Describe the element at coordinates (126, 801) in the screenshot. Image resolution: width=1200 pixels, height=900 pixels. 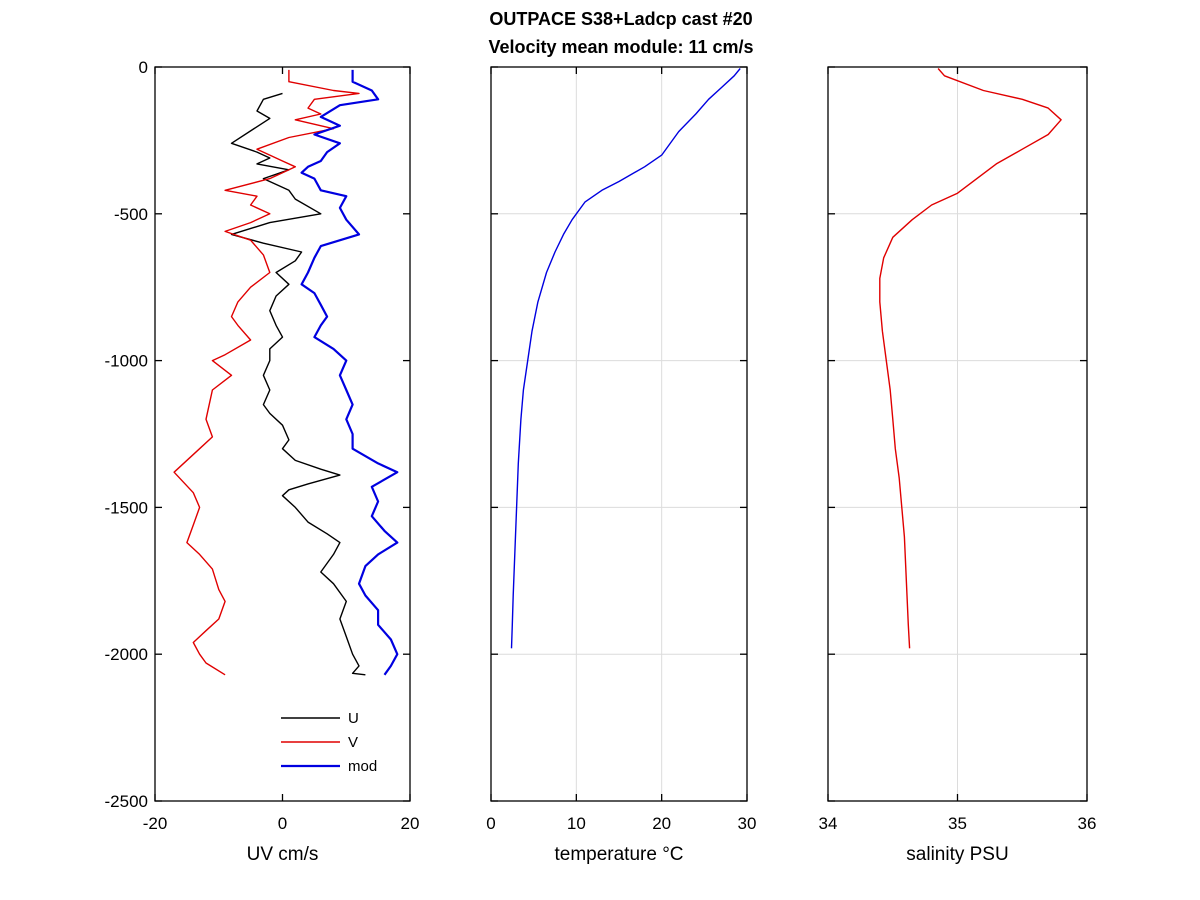
I see `y-tick-label: -2500` at that location.